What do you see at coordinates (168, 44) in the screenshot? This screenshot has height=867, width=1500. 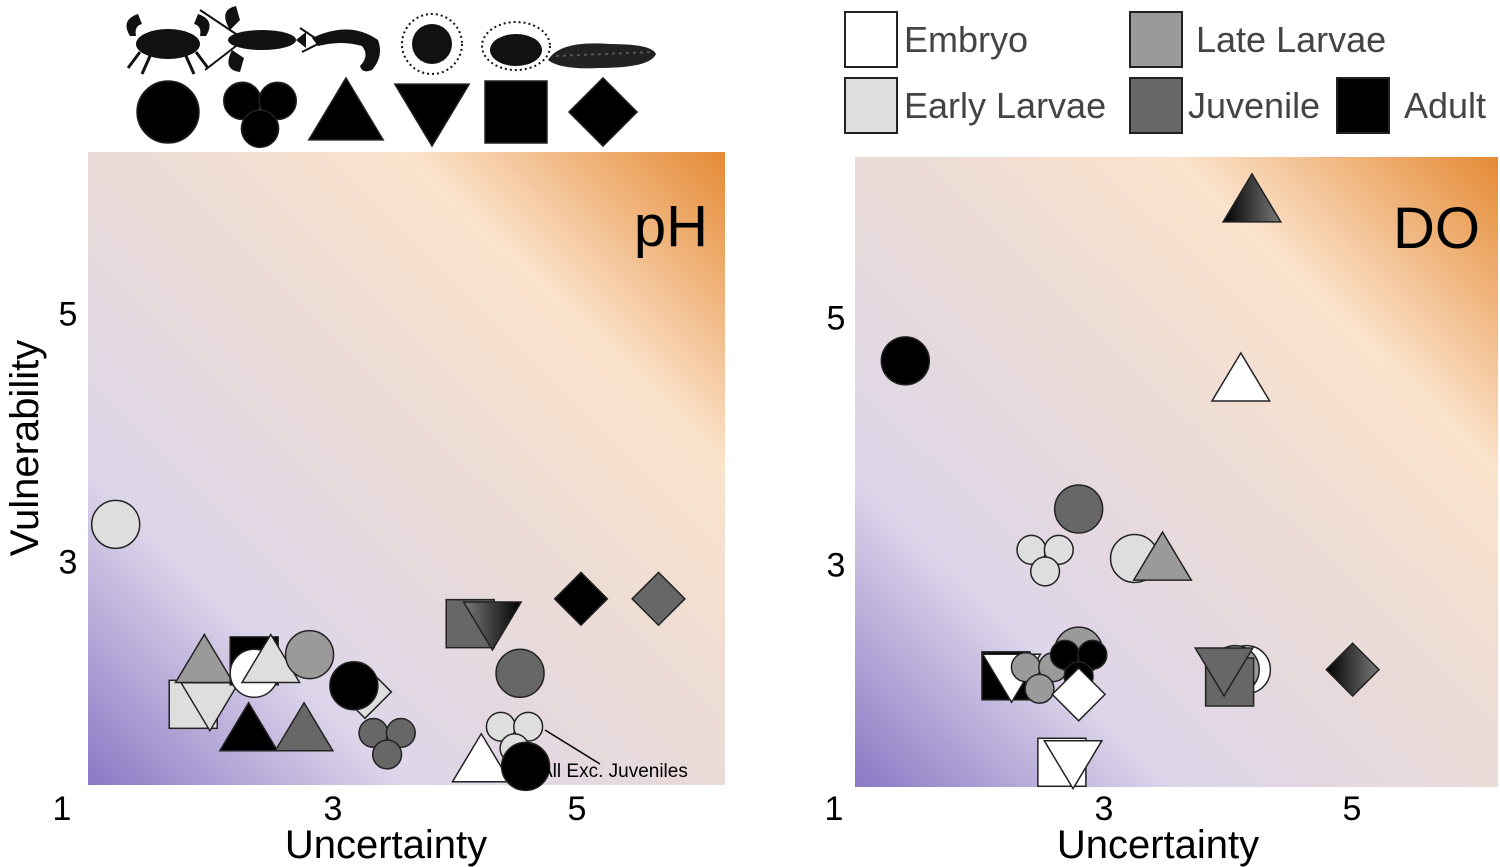 I see `crab-icon` at bounding box center [168, 44].